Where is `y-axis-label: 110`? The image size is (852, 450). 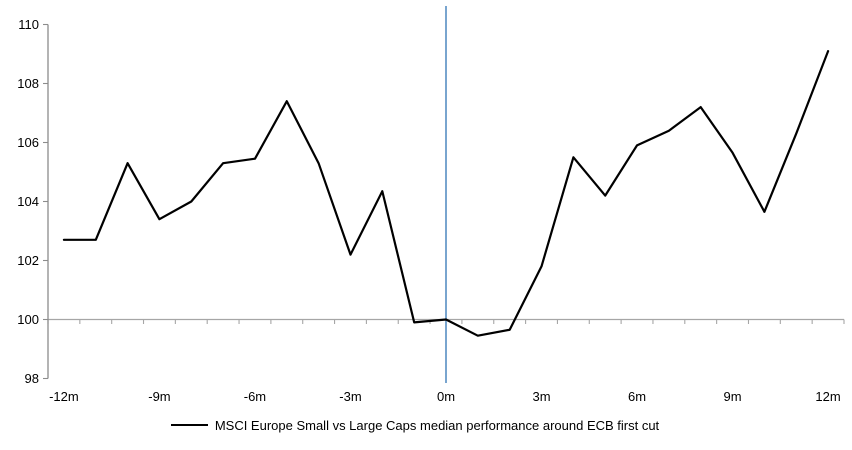
y-axis-label: 110 is located at coordinates (28, 24).